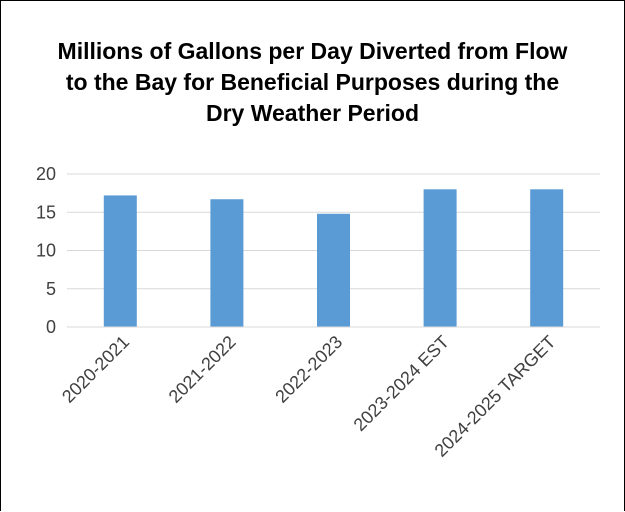 The image size is (625, 512). I want to click on x-tick-label: 2023-2024 EST, so click(401, 383).